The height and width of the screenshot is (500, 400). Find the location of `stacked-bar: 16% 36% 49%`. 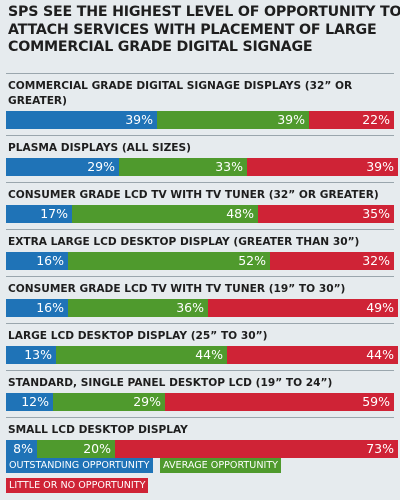

stacked-bar: 16% 36% 49% is located at coordinates (202, 308).